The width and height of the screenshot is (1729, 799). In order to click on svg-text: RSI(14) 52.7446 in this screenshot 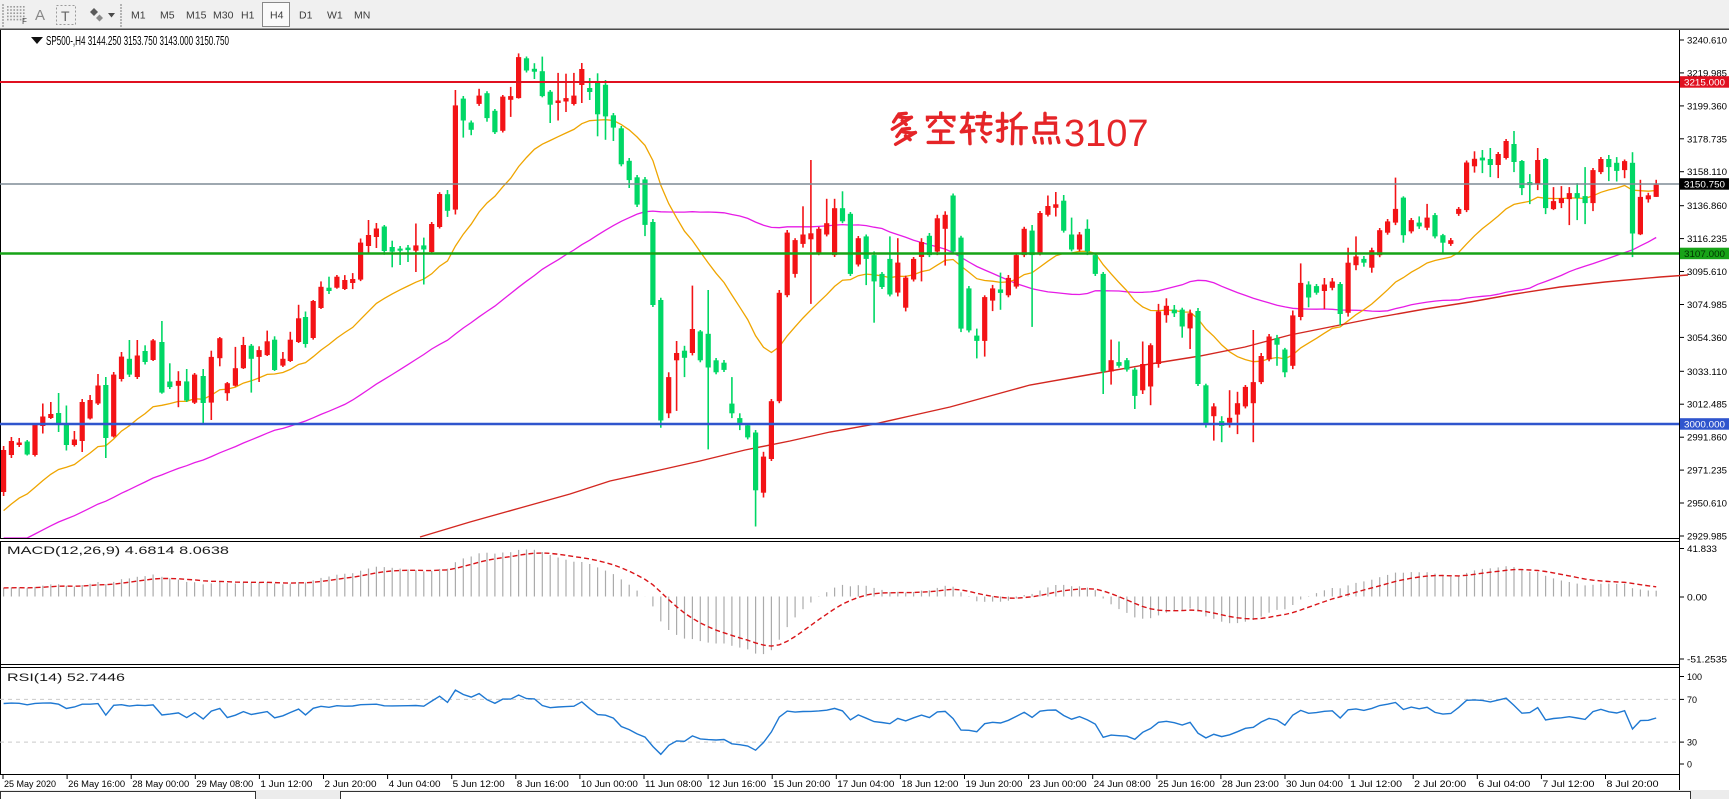, I will do `click(66, 678)`.